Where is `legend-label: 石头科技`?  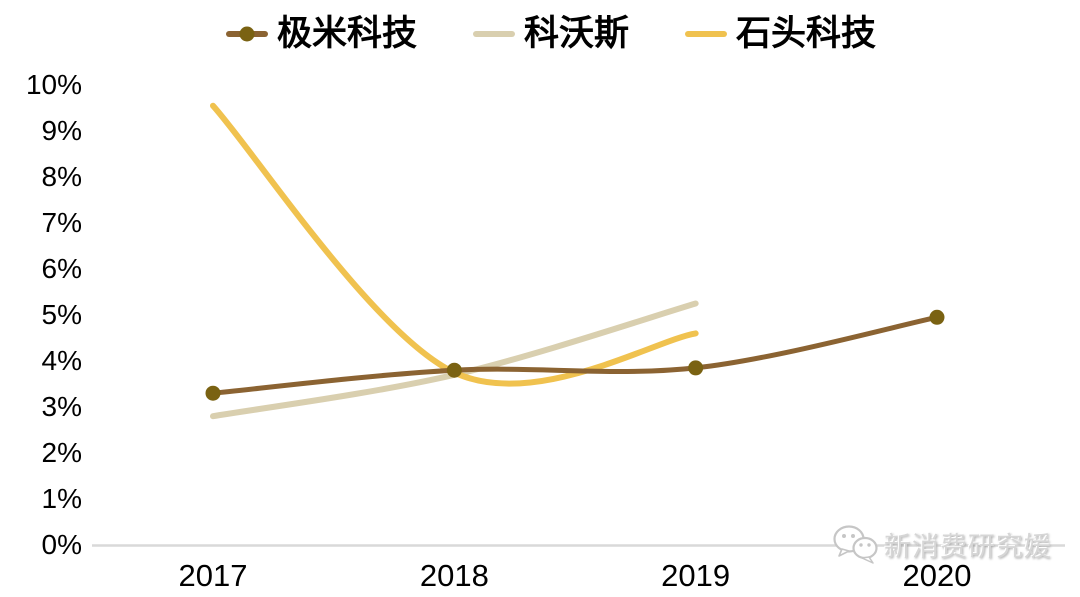
legend-label: 石头科技 is located at coordinates (806, 33).